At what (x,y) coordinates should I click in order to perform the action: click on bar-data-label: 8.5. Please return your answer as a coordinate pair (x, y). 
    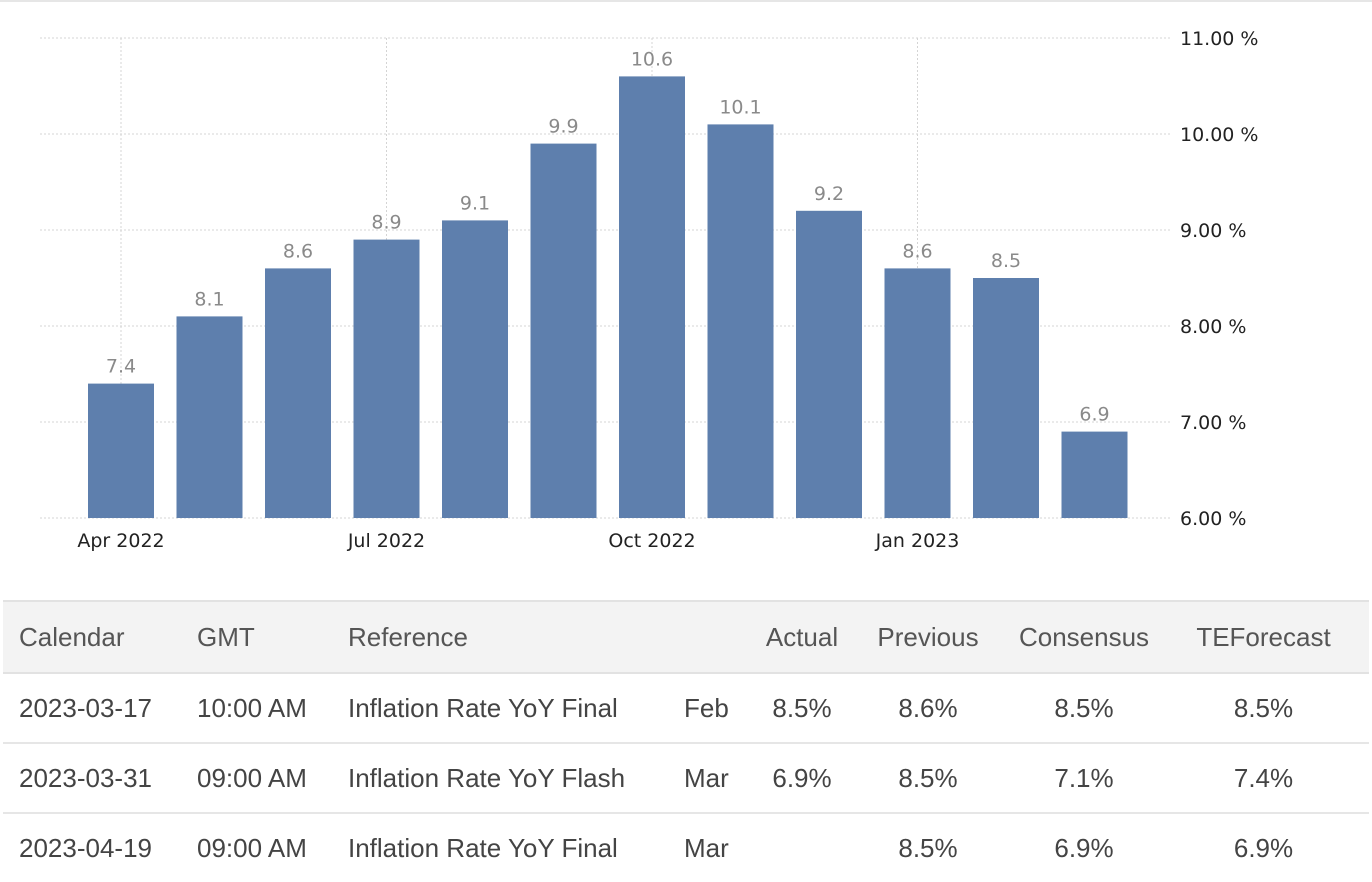
    Looking at the image, I should click on (1006, 261).